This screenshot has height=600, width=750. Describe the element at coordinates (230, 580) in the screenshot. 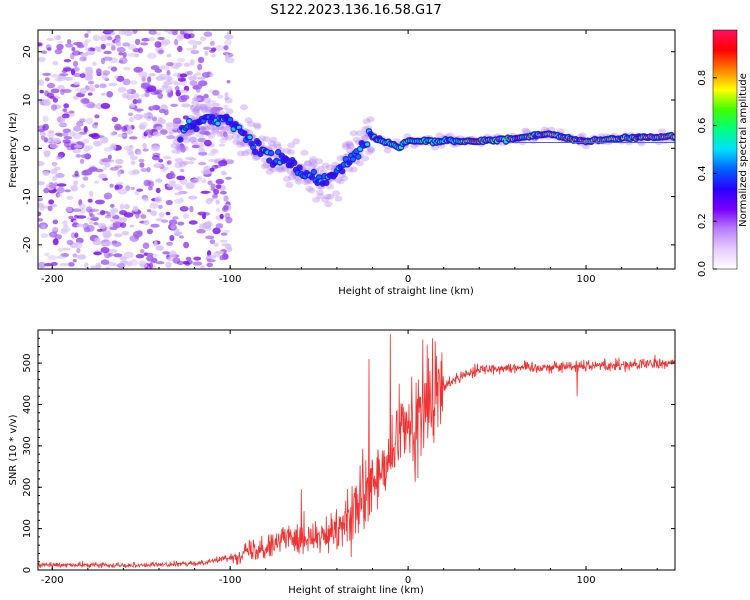

I see `snr-xtick-label: -100` at that location.